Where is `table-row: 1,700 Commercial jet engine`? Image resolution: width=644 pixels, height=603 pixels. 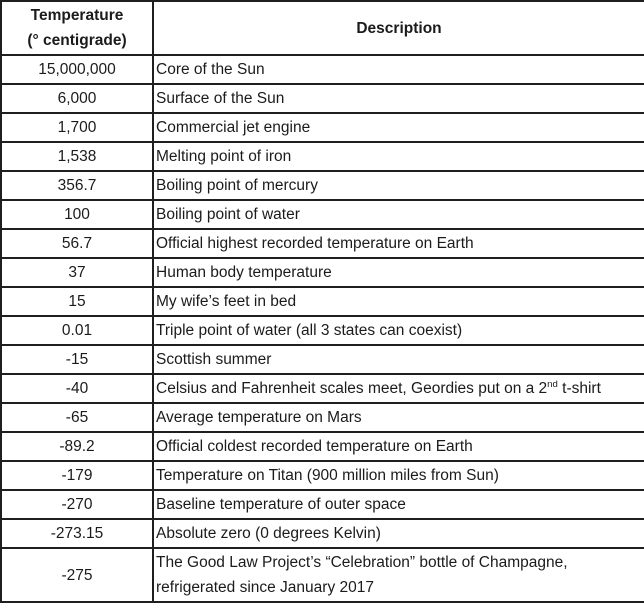
table-row: 1,700 Commercial jet engine is located at coordinates (322, 127).